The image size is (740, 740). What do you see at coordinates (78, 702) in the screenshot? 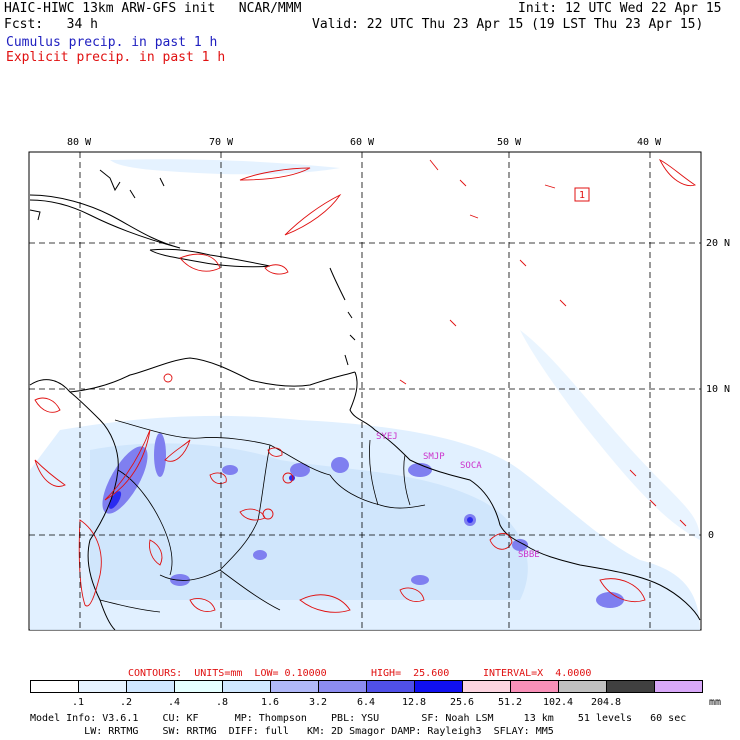
I see `colorbar-label: .1` at bounding box center [78, 702].